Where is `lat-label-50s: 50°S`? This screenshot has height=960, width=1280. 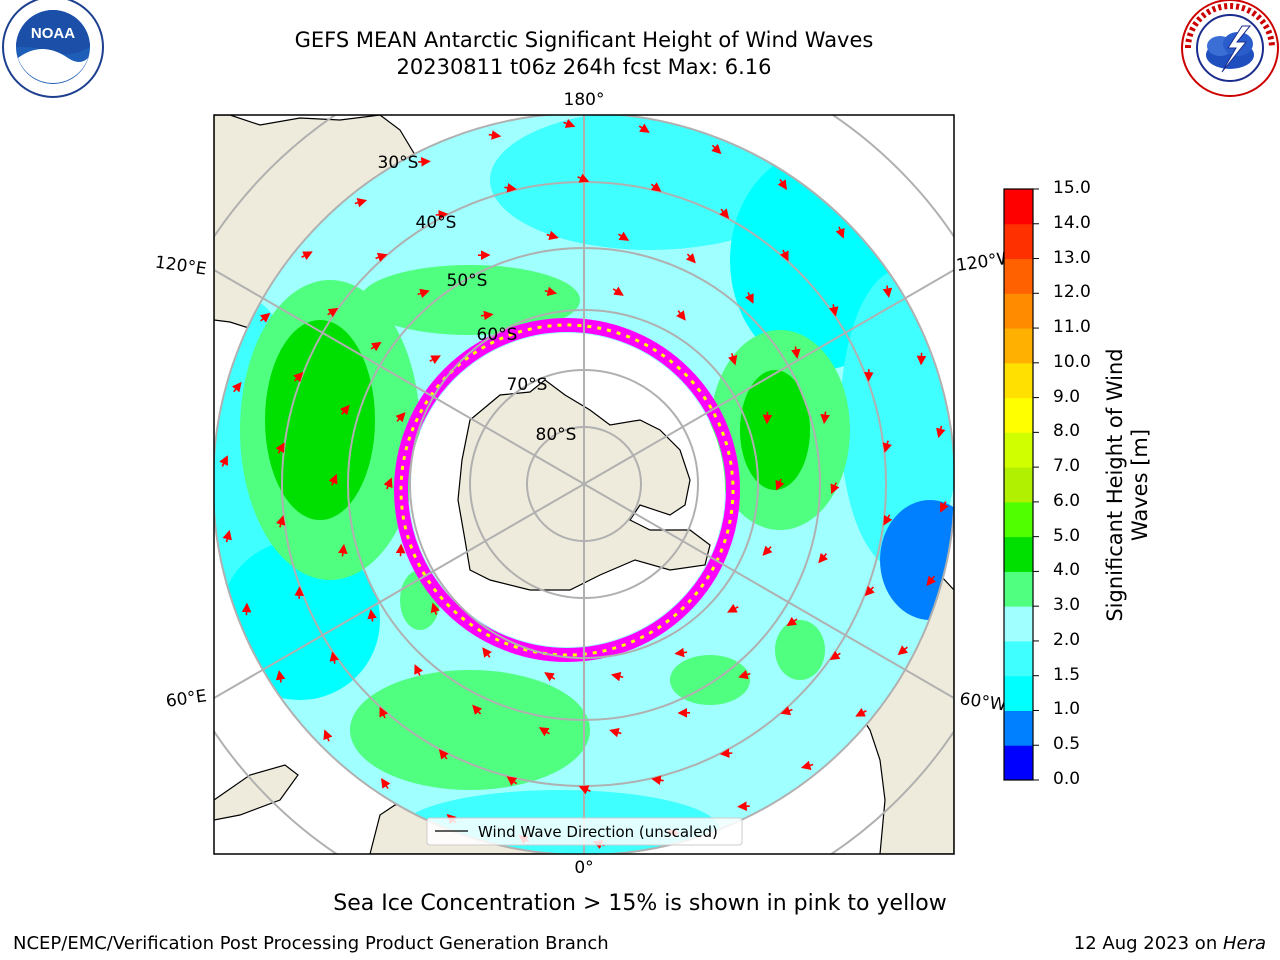
lat-label-50s: 50°S is located at coordinates (467, 281).